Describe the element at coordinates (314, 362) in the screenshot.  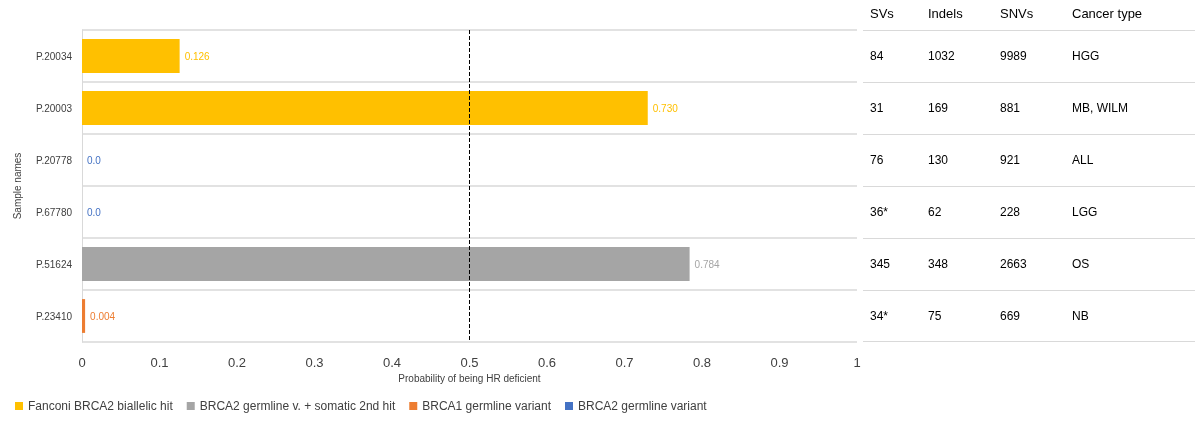
I see `x-tick-label: 0.3` at that location.